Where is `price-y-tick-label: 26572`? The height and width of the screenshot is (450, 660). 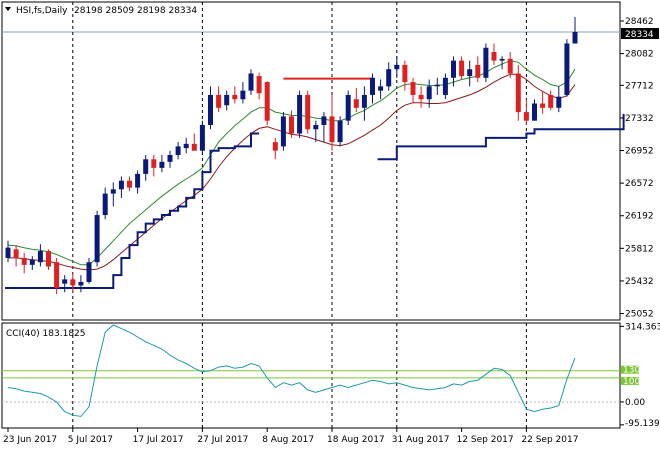 price-y-tick-label: 26572 is located at coordinates (639, 184).